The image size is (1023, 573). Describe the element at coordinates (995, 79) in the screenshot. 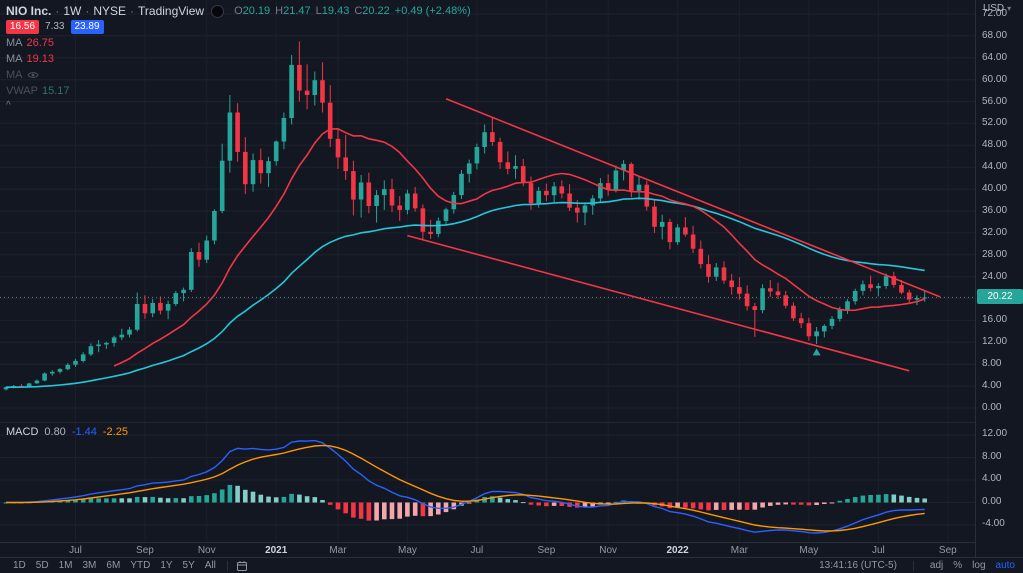

I see `price-axis-label: 60.00` at that location.